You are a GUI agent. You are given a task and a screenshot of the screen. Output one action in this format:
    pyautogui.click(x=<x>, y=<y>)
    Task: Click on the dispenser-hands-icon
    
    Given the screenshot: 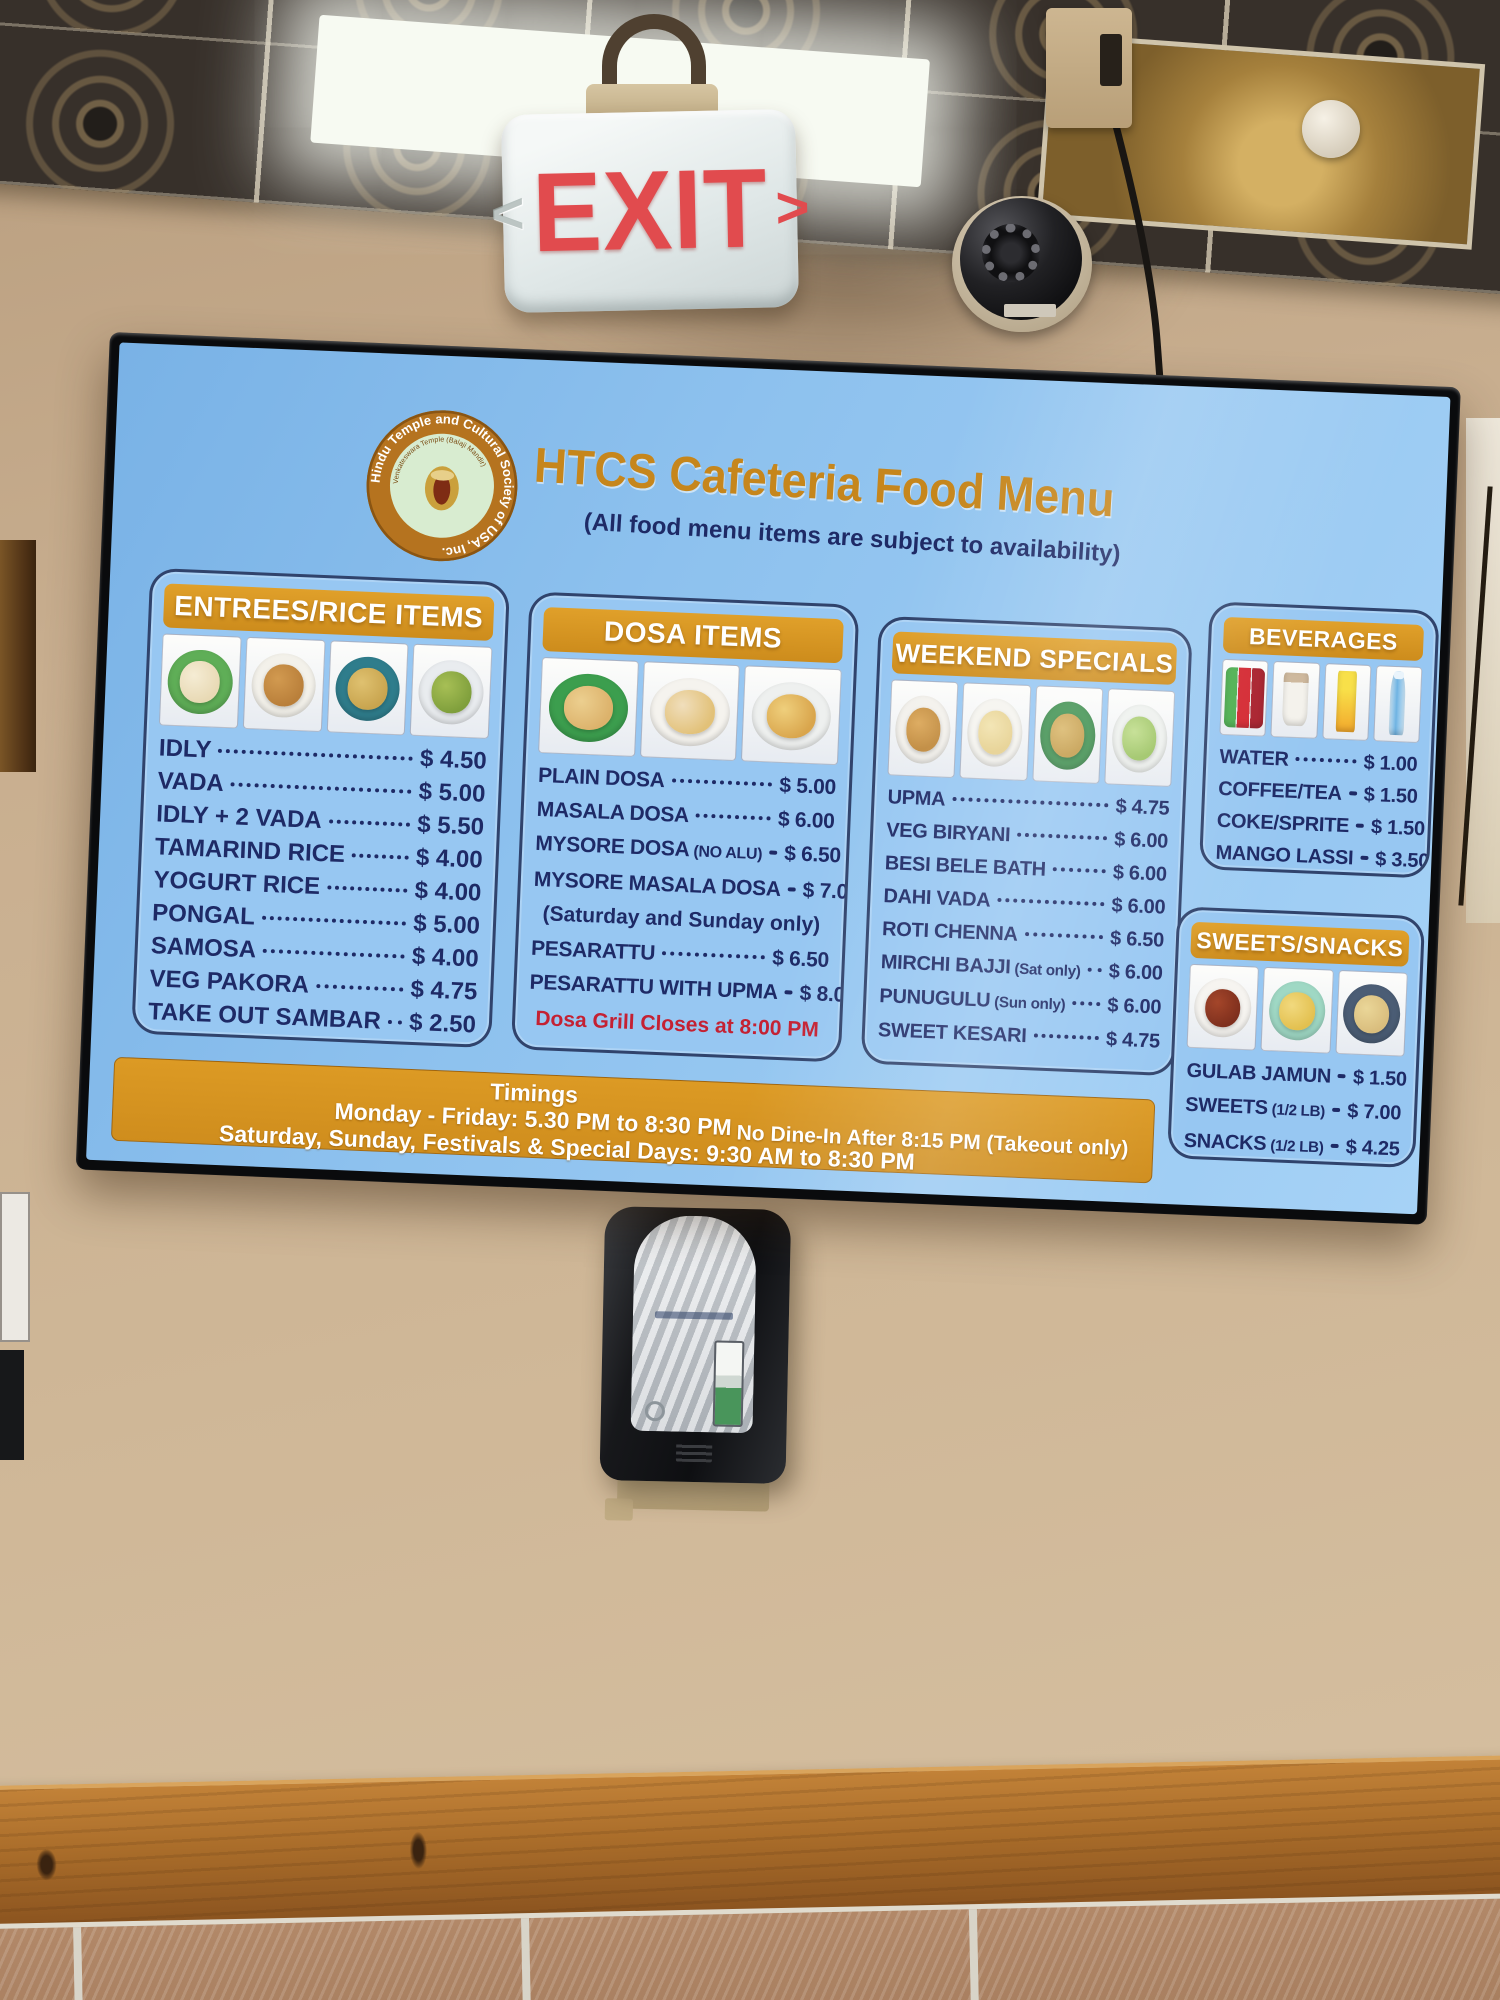 What is the action you would take?
    pyautogui.click(x=694, y=1452)
    